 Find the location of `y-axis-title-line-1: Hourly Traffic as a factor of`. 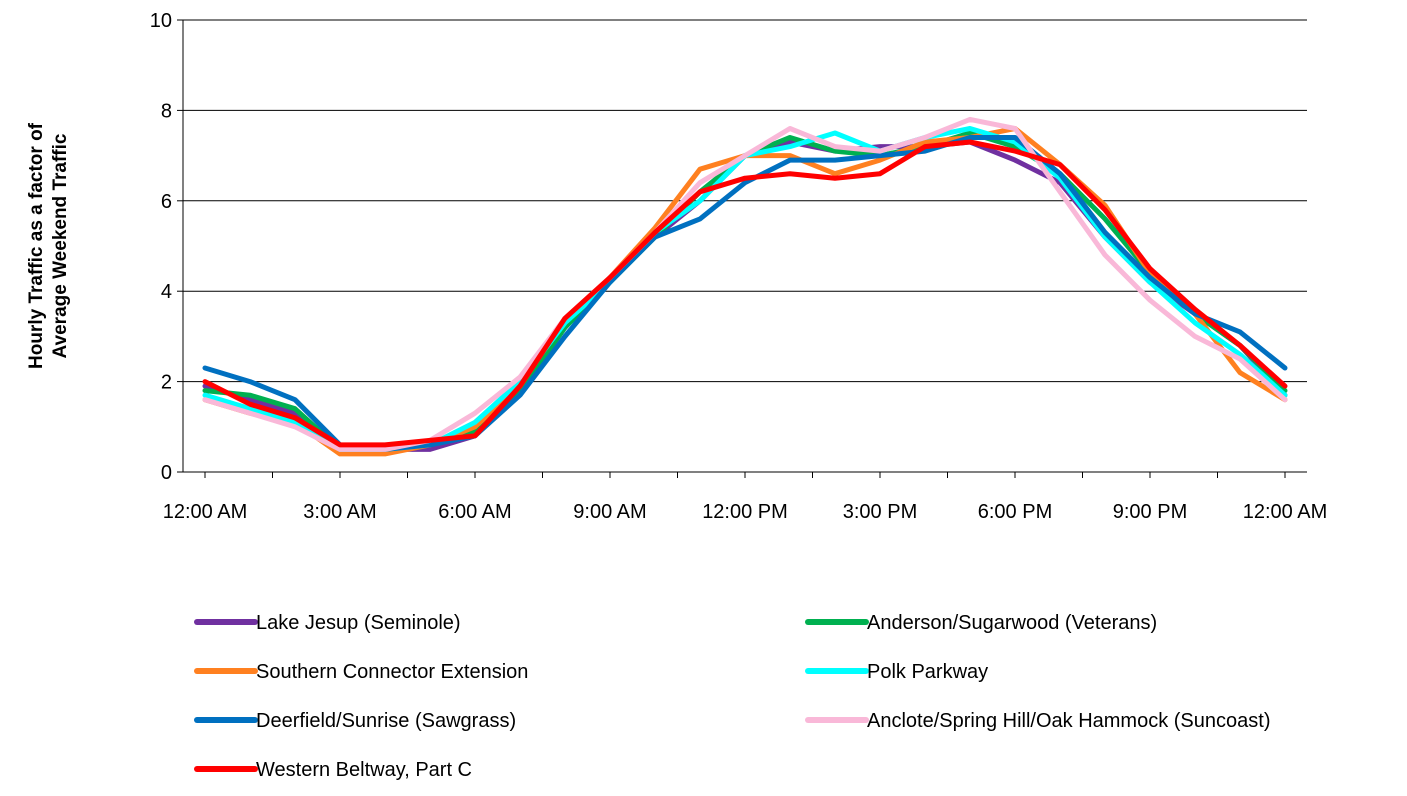

y-axis-title-line-1: Hourly Traffic as a factor of is located at coordinates (36, 245).